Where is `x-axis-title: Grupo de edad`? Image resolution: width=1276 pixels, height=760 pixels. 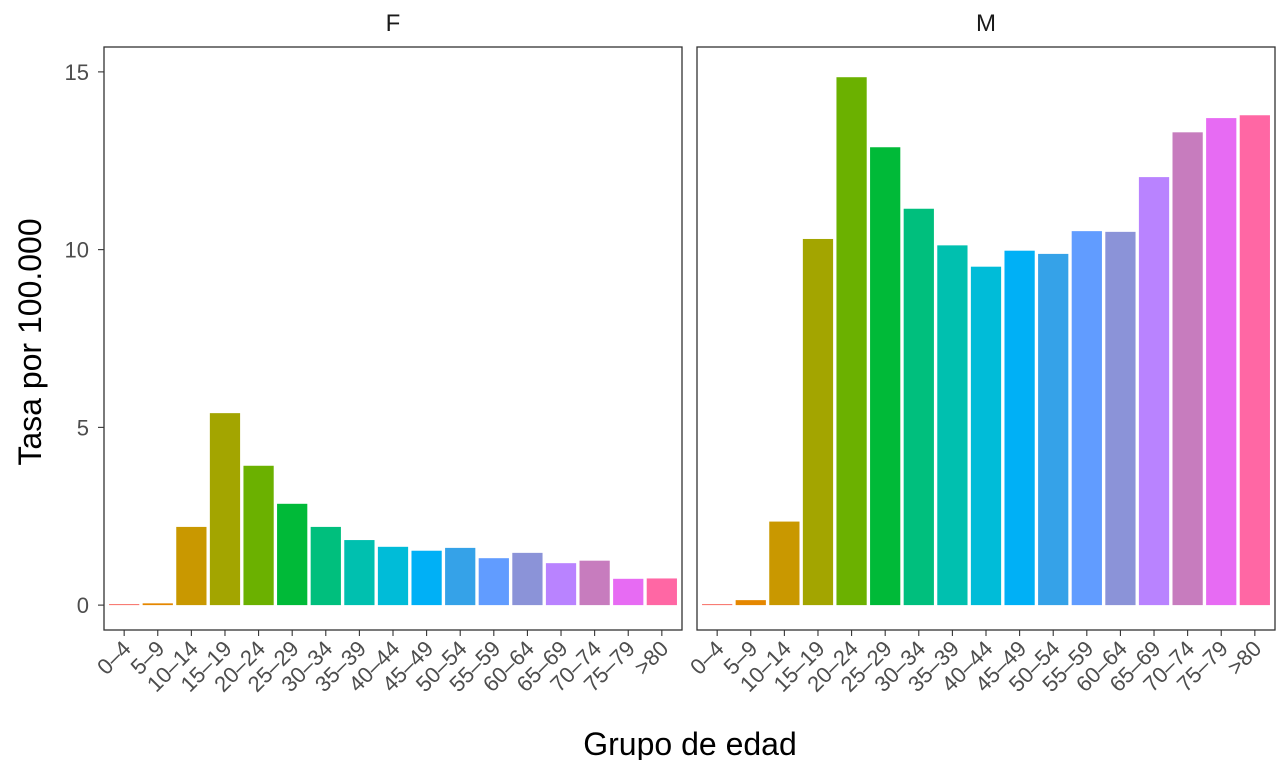 x-axis-title: Grupo de edad is located at coordinates (690, 743).